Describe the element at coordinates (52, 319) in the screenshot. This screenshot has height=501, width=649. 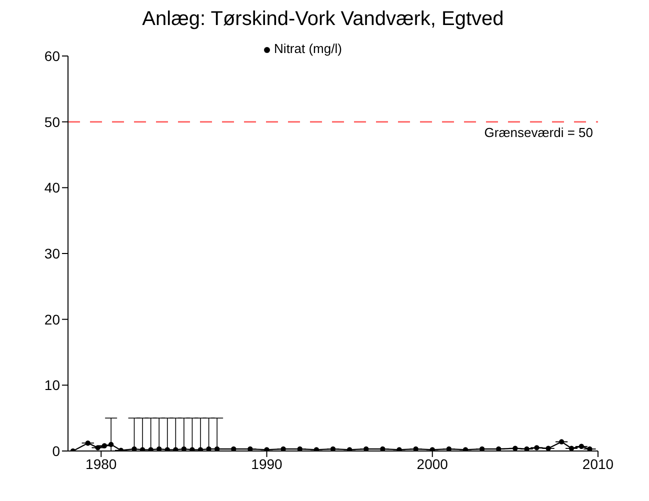
I see `y-tick-label: 20` at that location.